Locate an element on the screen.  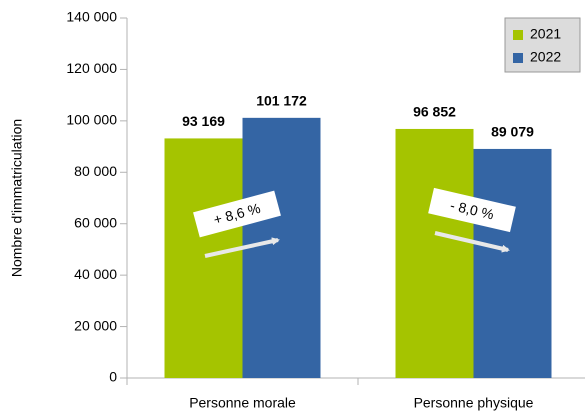
x-tick-label: Personne morale is located at coordinates (242, 403).